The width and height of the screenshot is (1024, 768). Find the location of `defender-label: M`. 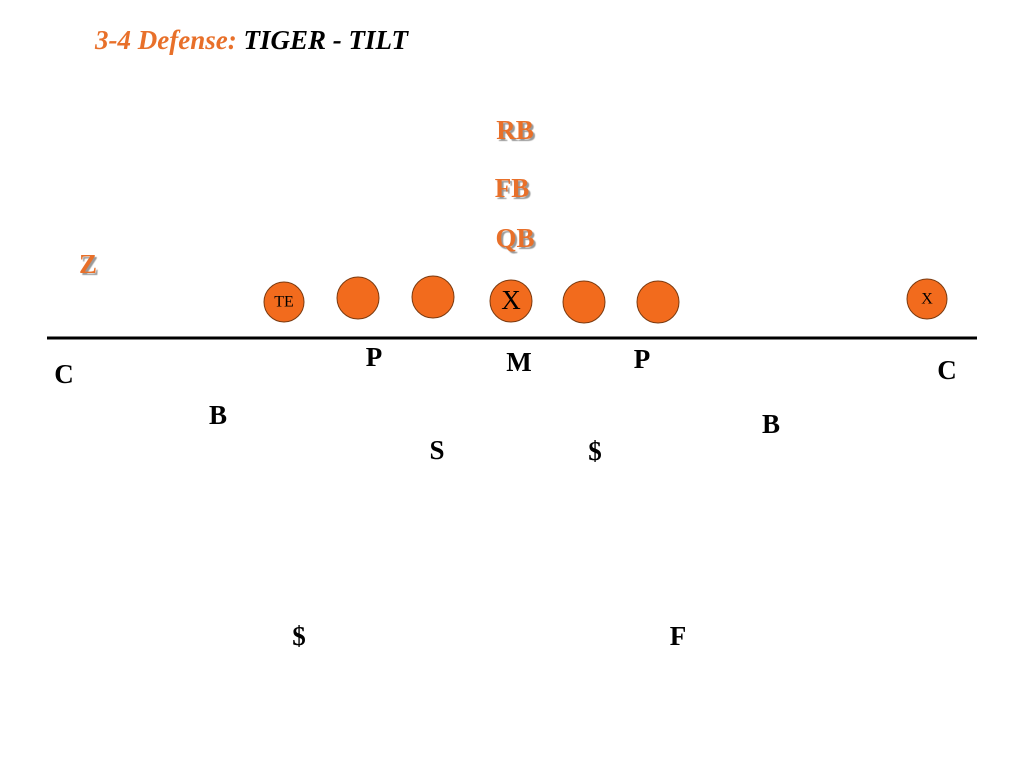

defender-label: M is located at coordinates (518, 362).